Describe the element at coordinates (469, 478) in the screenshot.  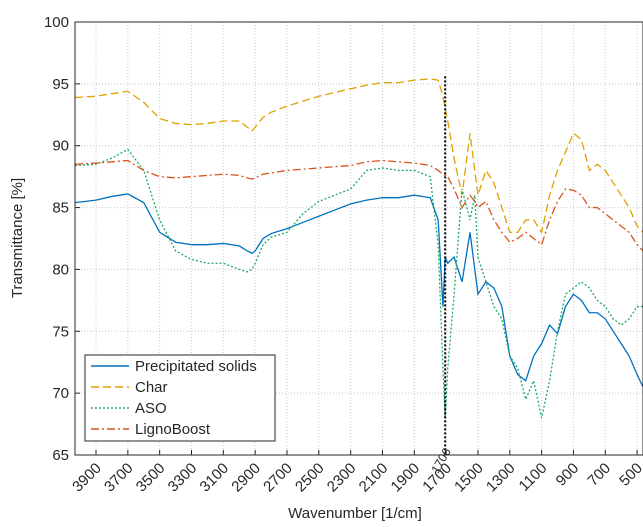
I see `x-tick-label: 1500` at that location.